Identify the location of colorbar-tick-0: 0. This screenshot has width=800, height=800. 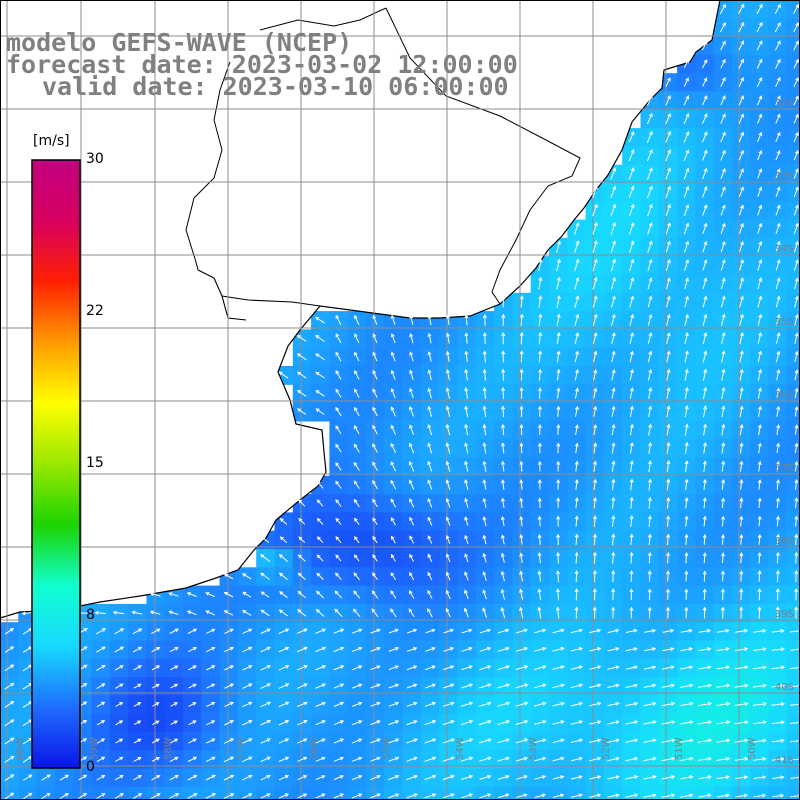
(90, 767).